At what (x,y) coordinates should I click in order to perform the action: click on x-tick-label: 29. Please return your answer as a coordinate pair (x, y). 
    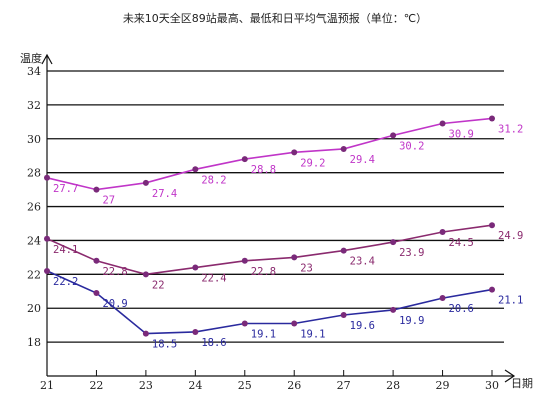
    Looking at the image, I should click on (443, 385).